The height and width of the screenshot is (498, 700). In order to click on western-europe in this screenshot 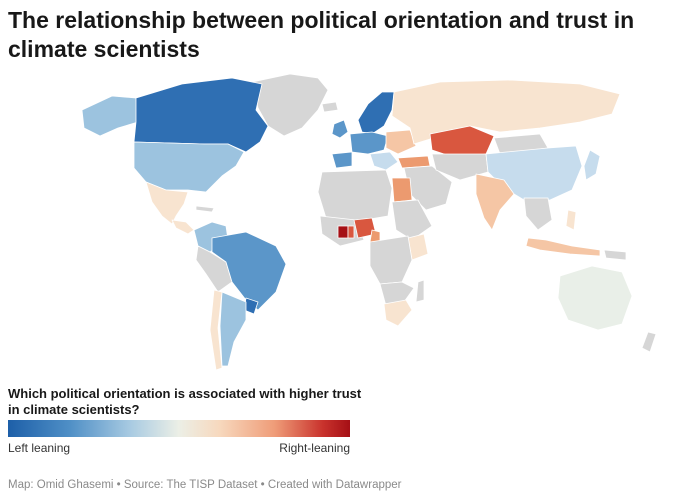, I will do `click(369, 143)`.